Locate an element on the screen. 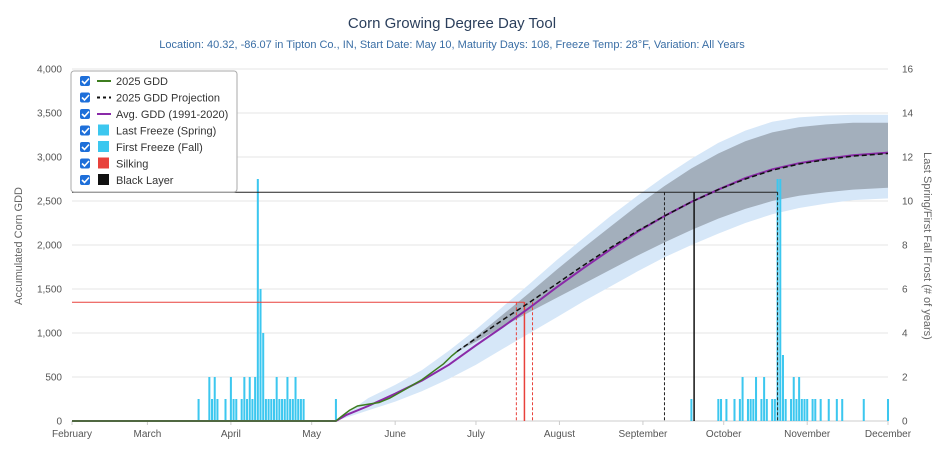 Image resolution: width=932 pixels, height=452 pixels. y-tick-label: 0 is located at coordinates (59, 422).